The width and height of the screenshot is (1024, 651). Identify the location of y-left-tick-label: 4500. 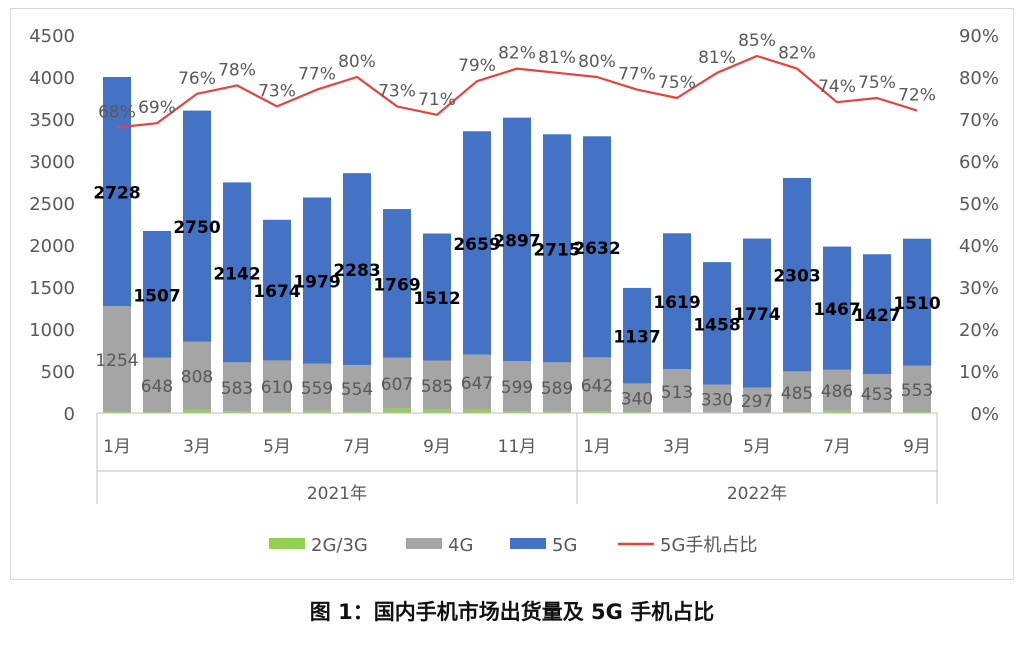
(52, 36).